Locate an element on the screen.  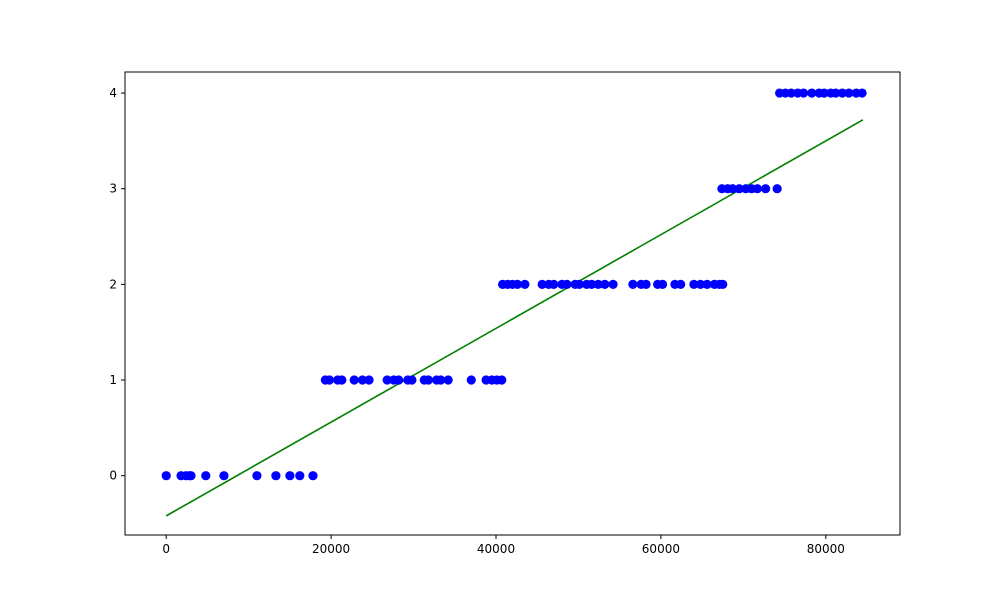
y-tick-label: 4 is located at coordinates (113, 93).